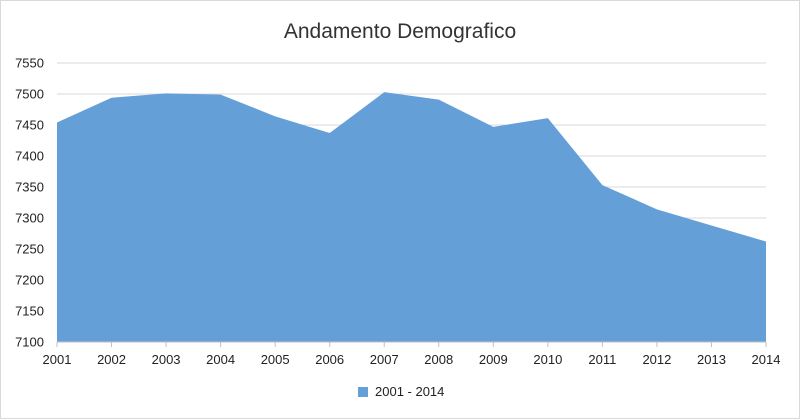 The height and width of the screenshot is (419, 800). Describe the element at coordinates (363, 392) in the screenshot. I see `legend-swatch` at that location.